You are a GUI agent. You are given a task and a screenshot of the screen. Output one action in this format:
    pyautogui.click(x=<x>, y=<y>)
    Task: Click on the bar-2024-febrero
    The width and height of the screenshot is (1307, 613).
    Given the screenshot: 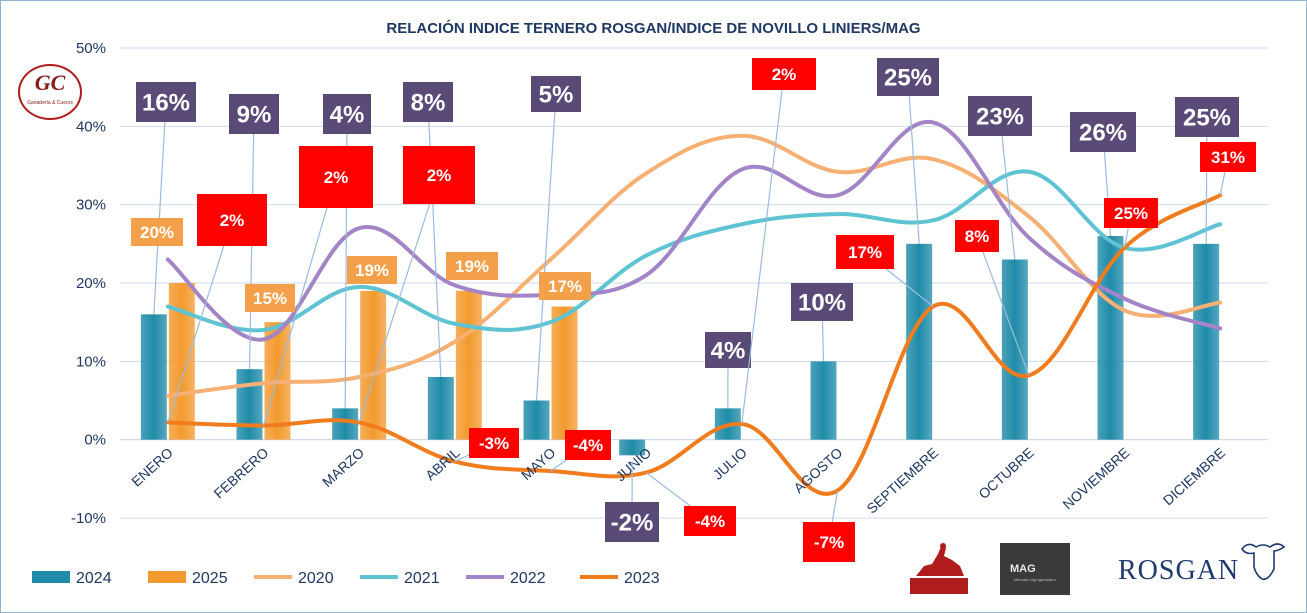 What is the action you would take?
    pyautogui.click(x=249, y=404)
    